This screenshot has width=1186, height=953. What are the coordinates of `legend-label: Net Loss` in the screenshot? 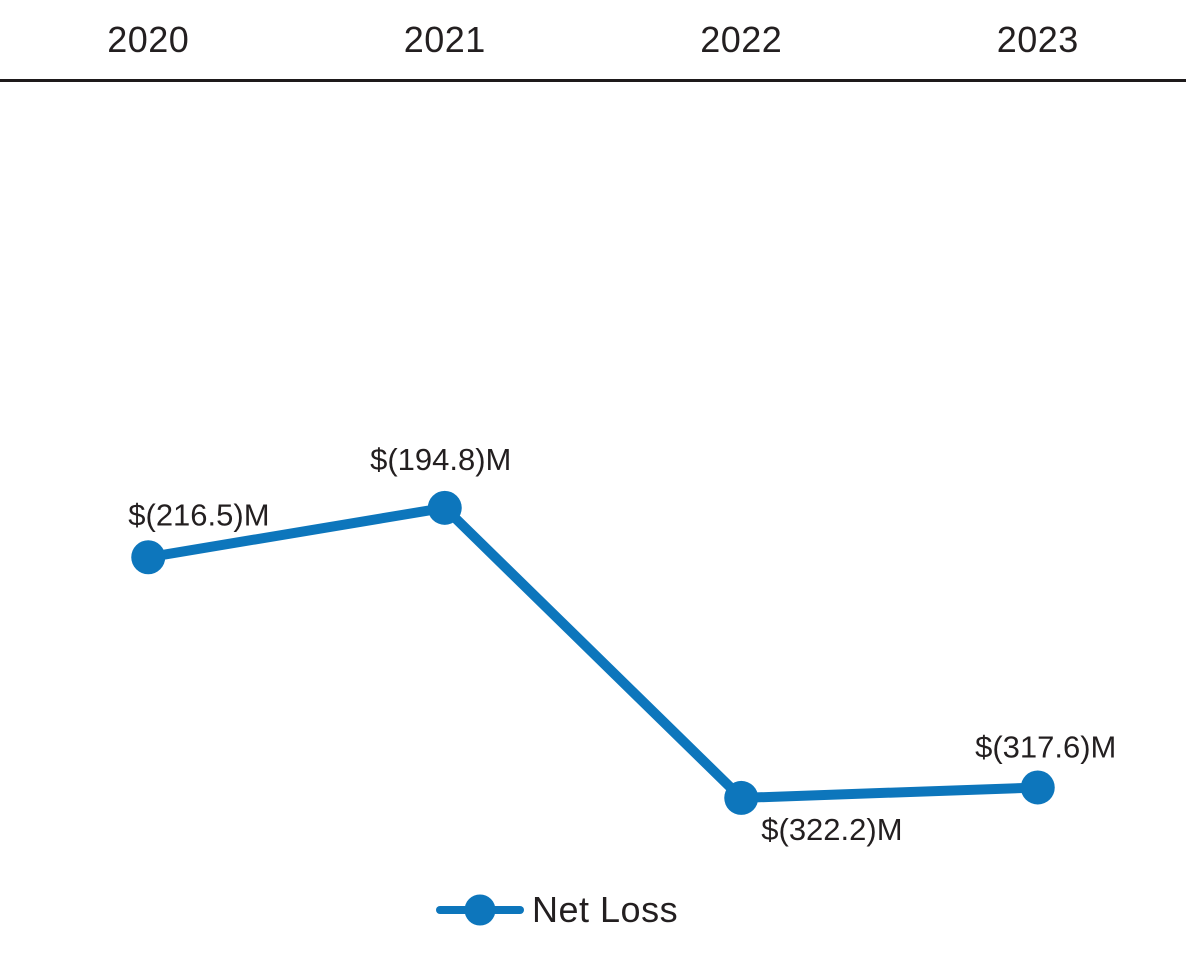 It's located at (605, 909).